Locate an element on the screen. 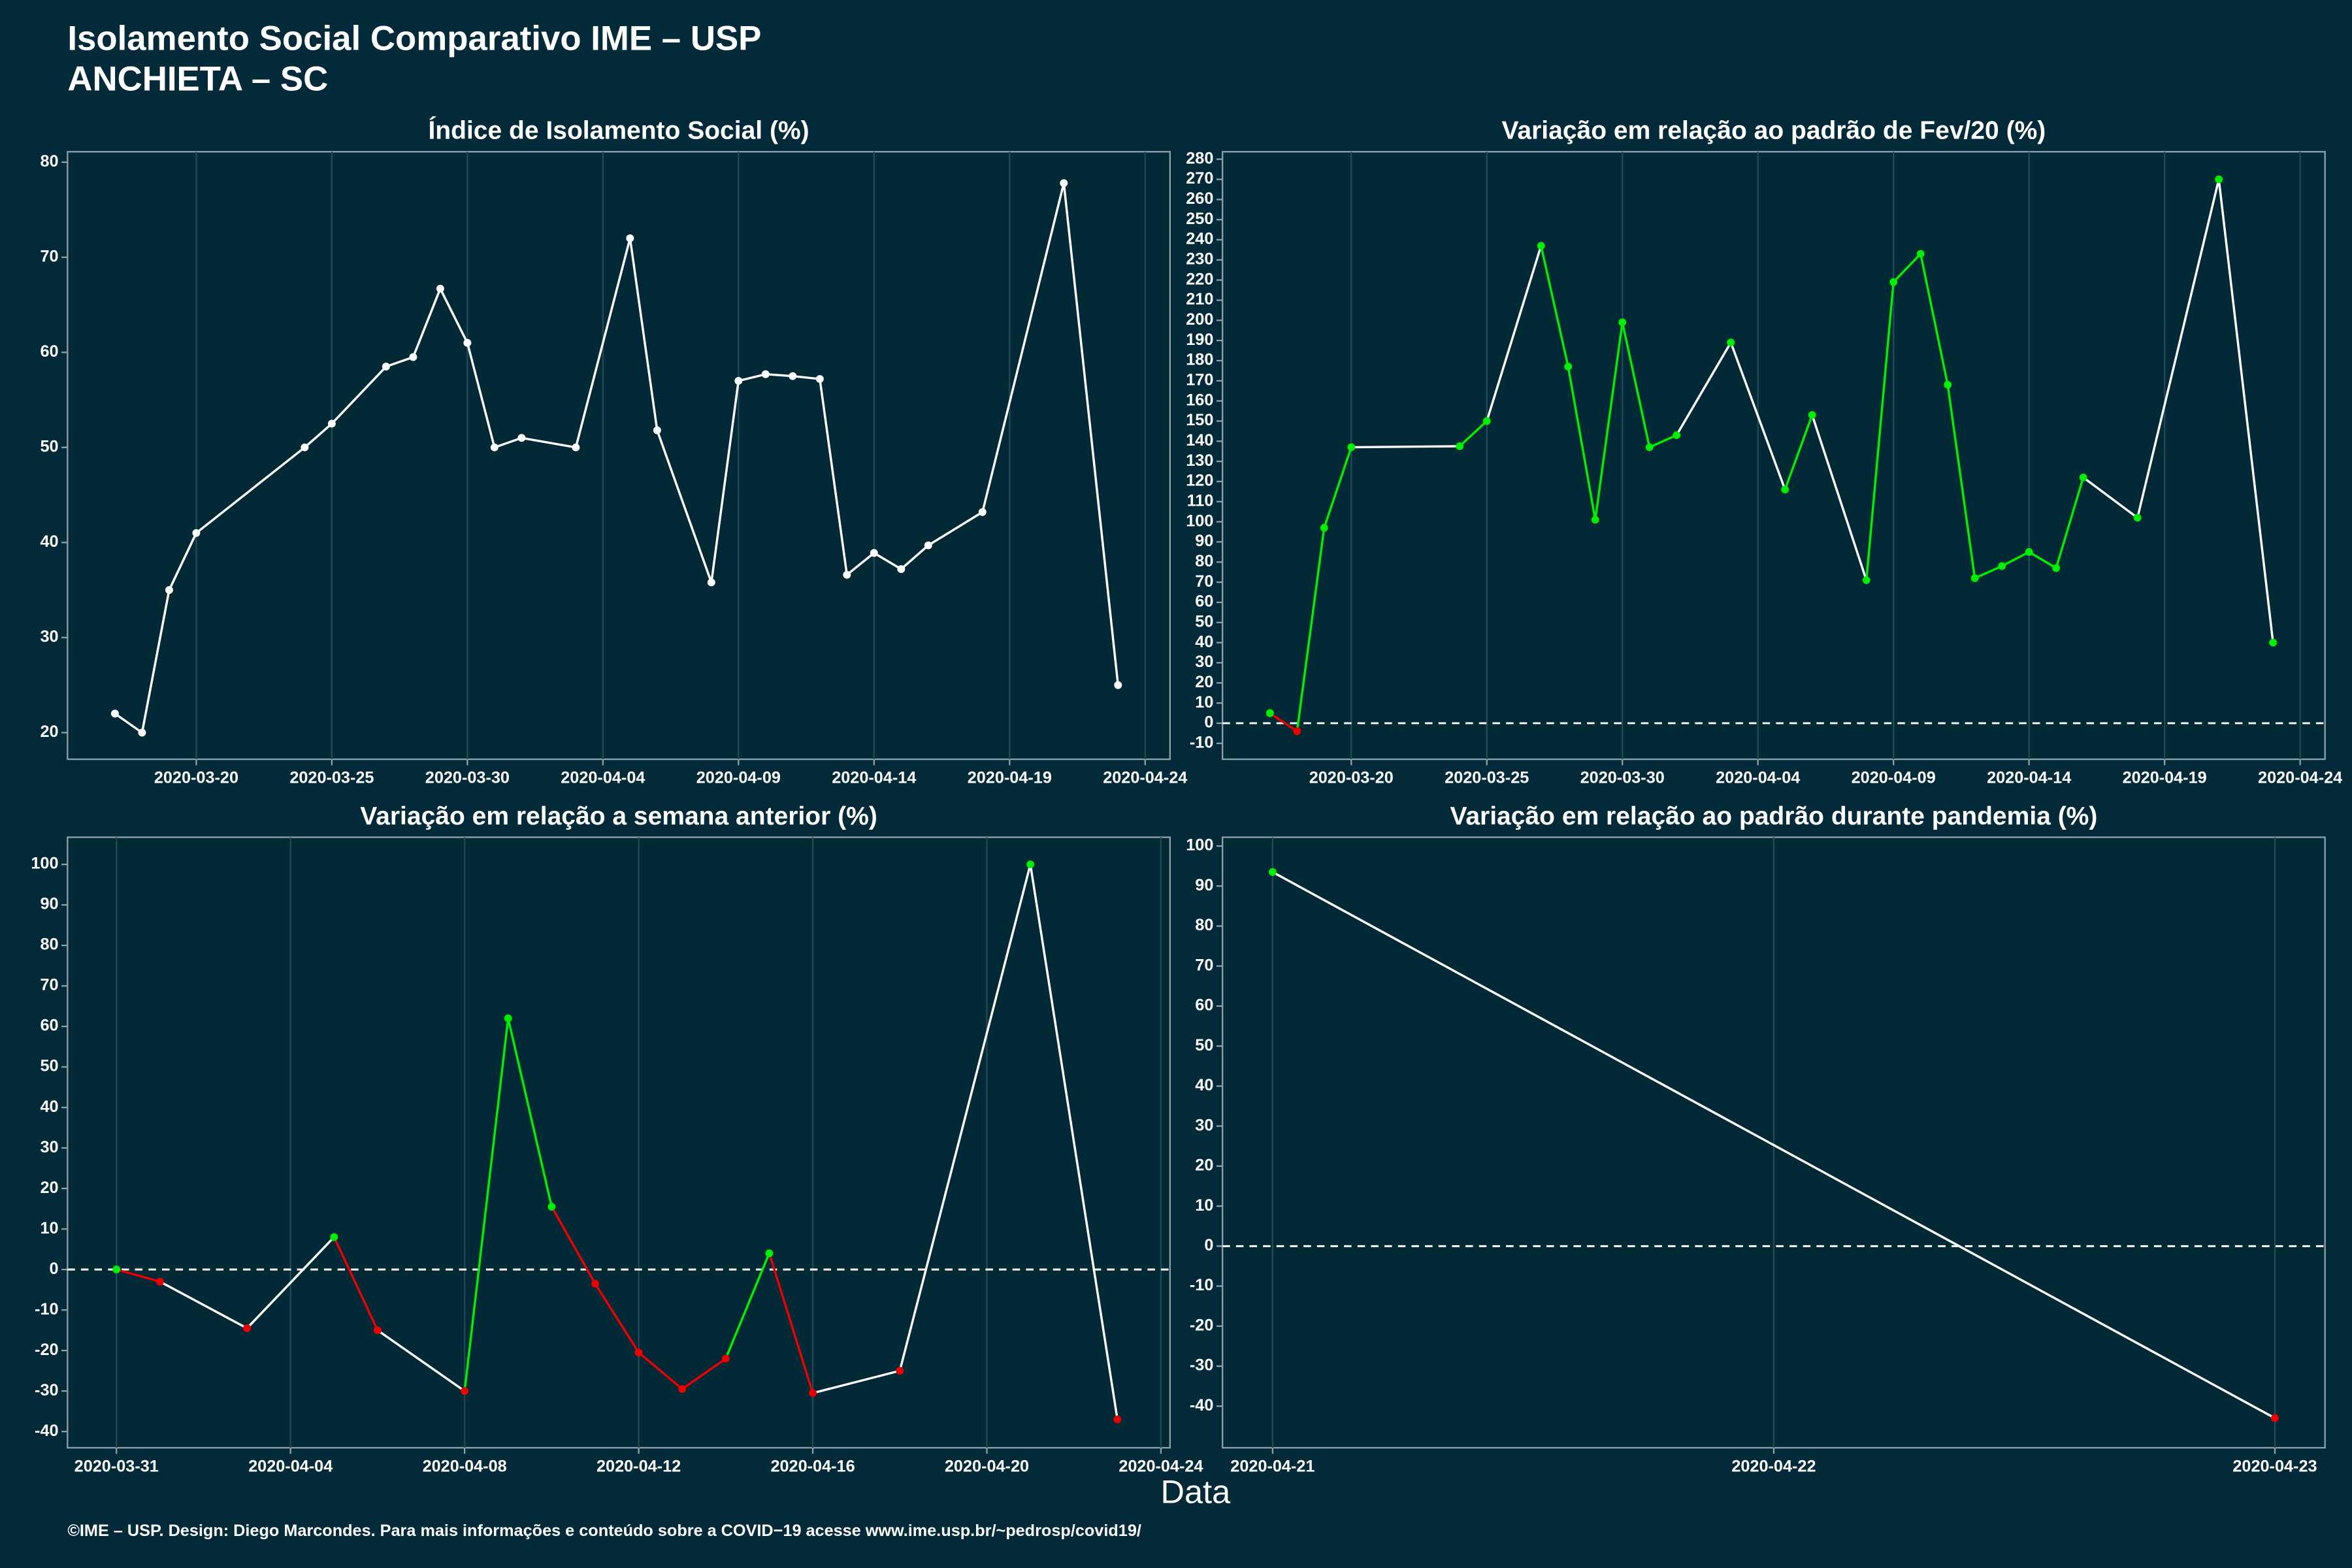  main-title: Isolamento Social Comparativo IME – USP is located at coordinates (414, 38).